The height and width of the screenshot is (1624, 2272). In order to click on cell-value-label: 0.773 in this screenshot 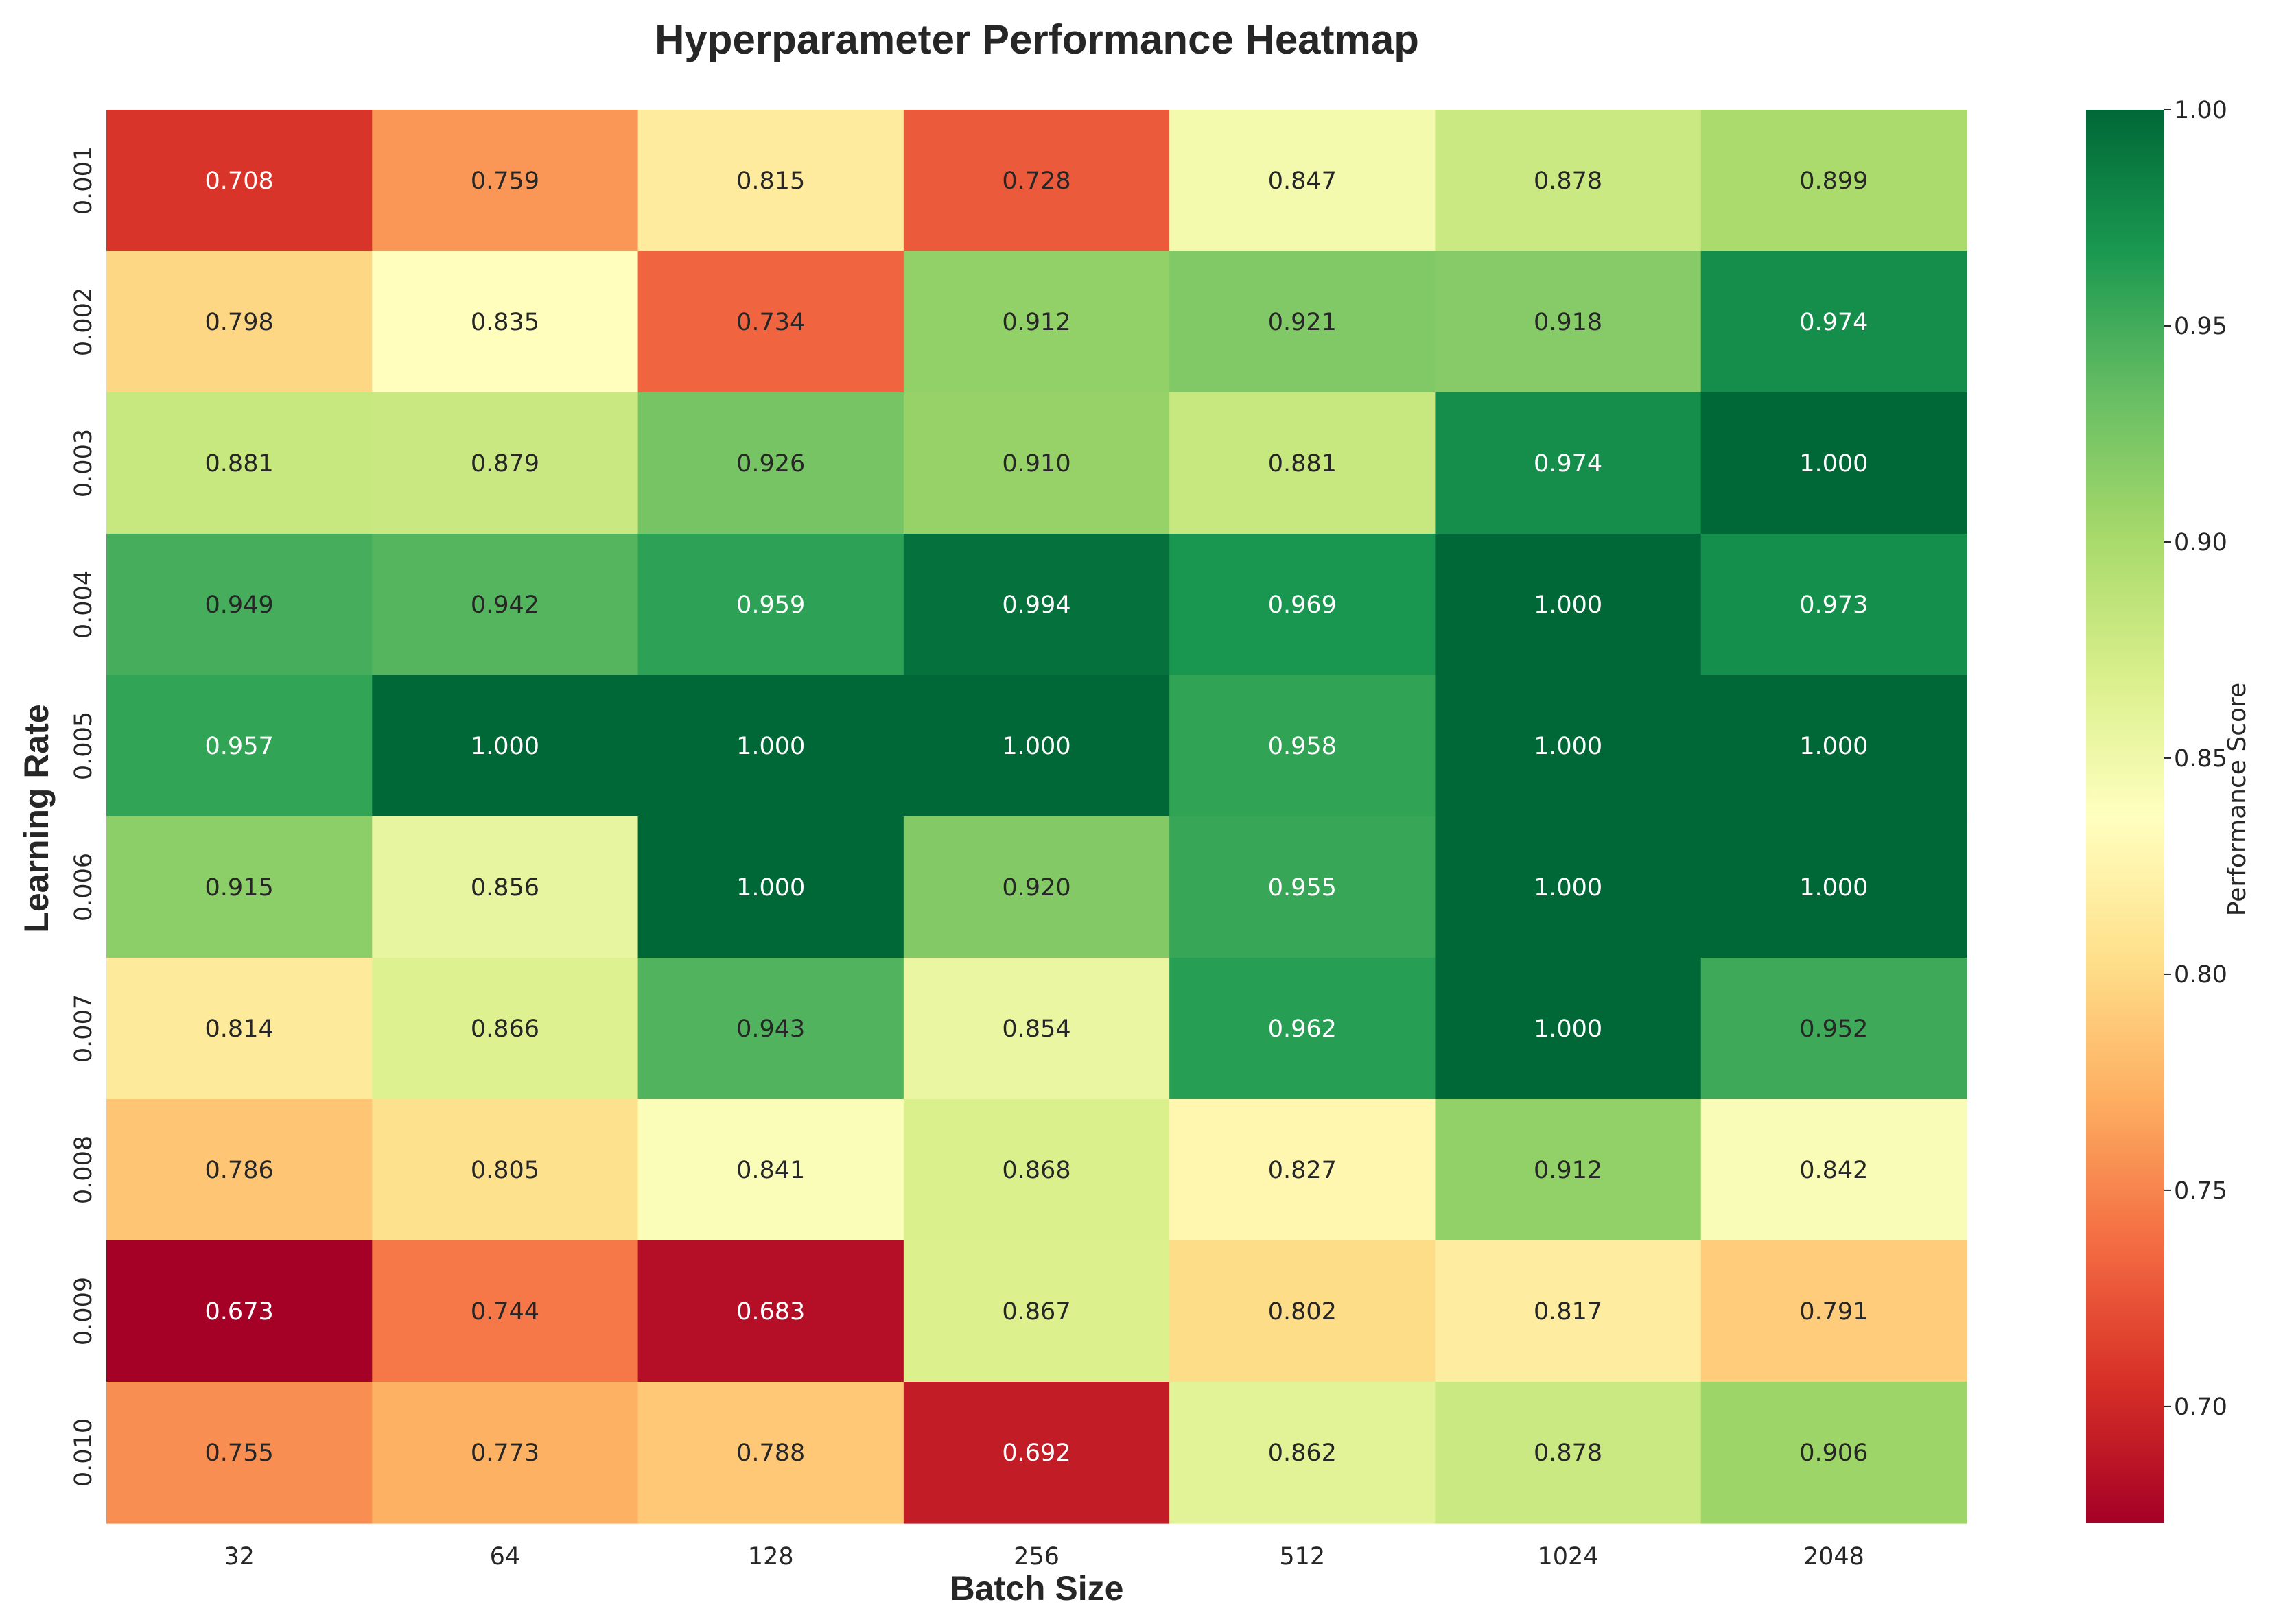, I will do `click(505, 1453)`.